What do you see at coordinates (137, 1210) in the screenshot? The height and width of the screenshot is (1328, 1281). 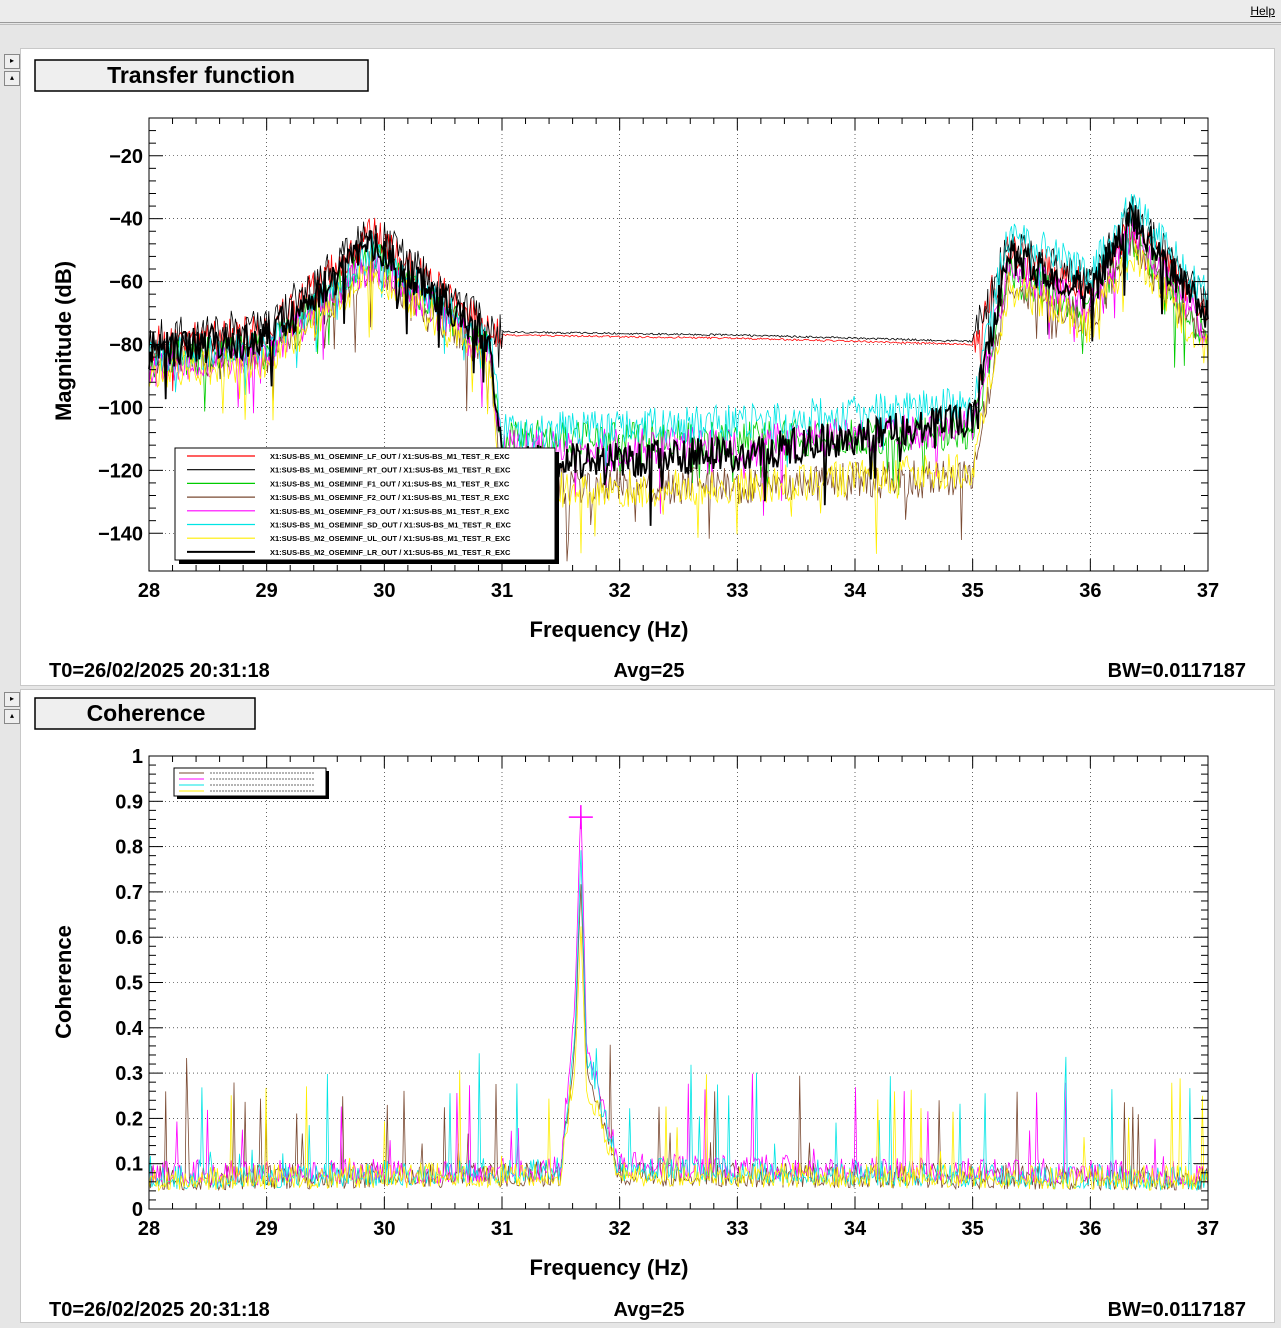 I see `y-tick-label: 0` at bounding box center [137, 1210].